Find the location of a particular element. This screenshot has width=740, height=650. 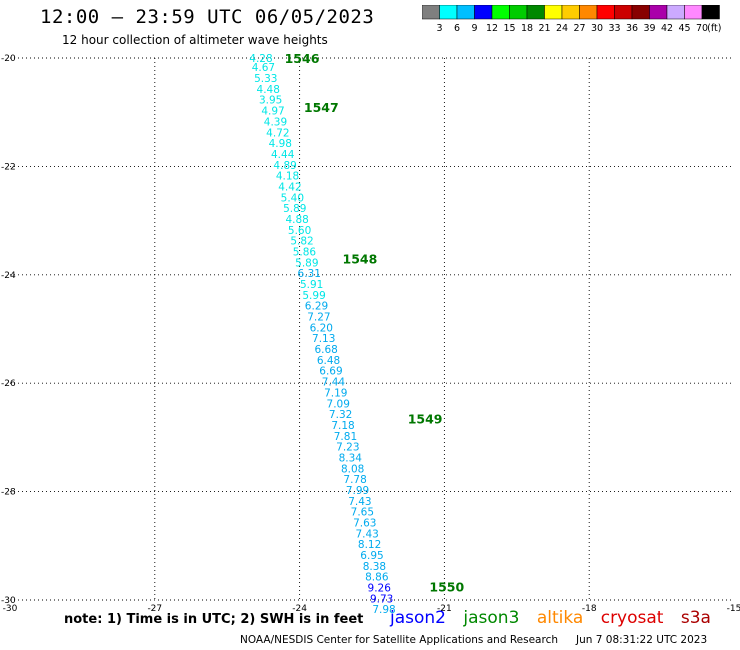

wave-height-point: 7.44 is located at coordinates (334, 383).